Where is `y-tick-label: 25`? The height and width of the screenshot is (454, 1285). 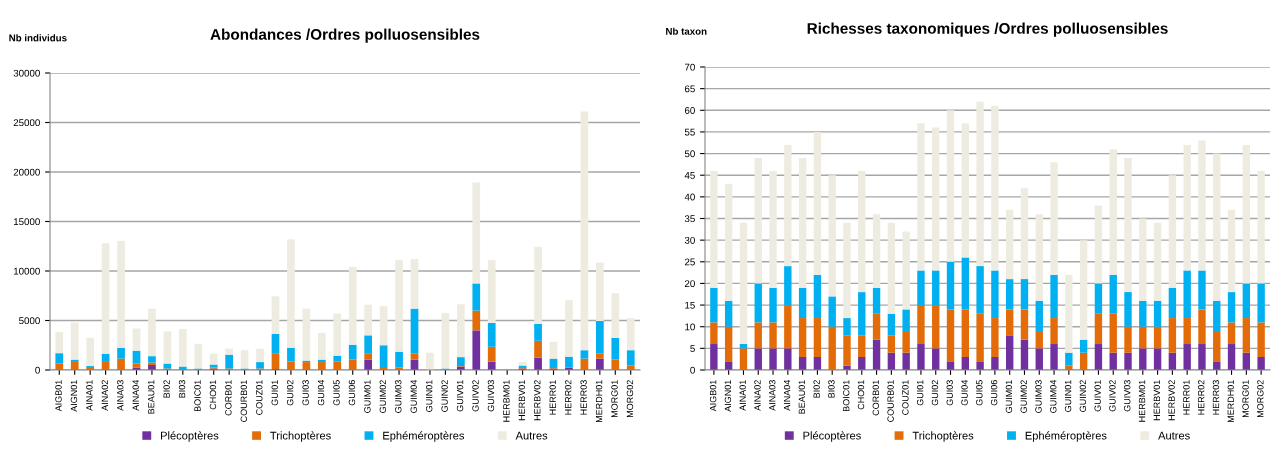
y-tick-label: 25 is located at coordinates (689, 262).